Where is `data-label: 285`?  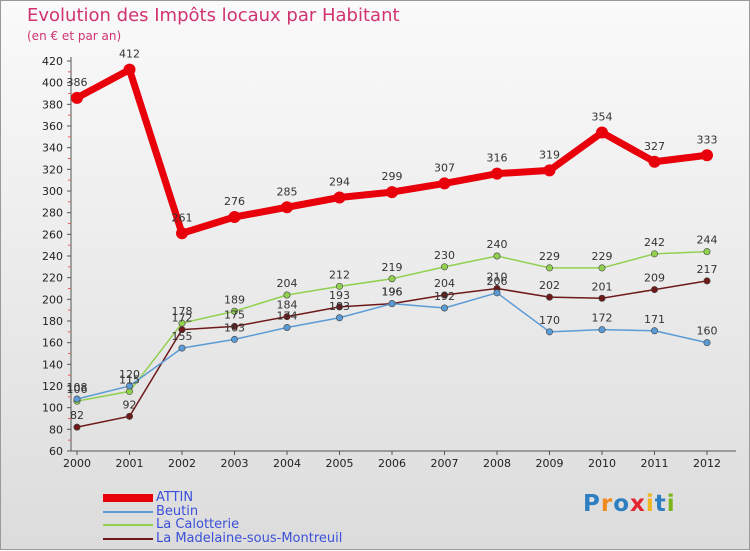 data-label: 285 is located at coordinates (287, 191).